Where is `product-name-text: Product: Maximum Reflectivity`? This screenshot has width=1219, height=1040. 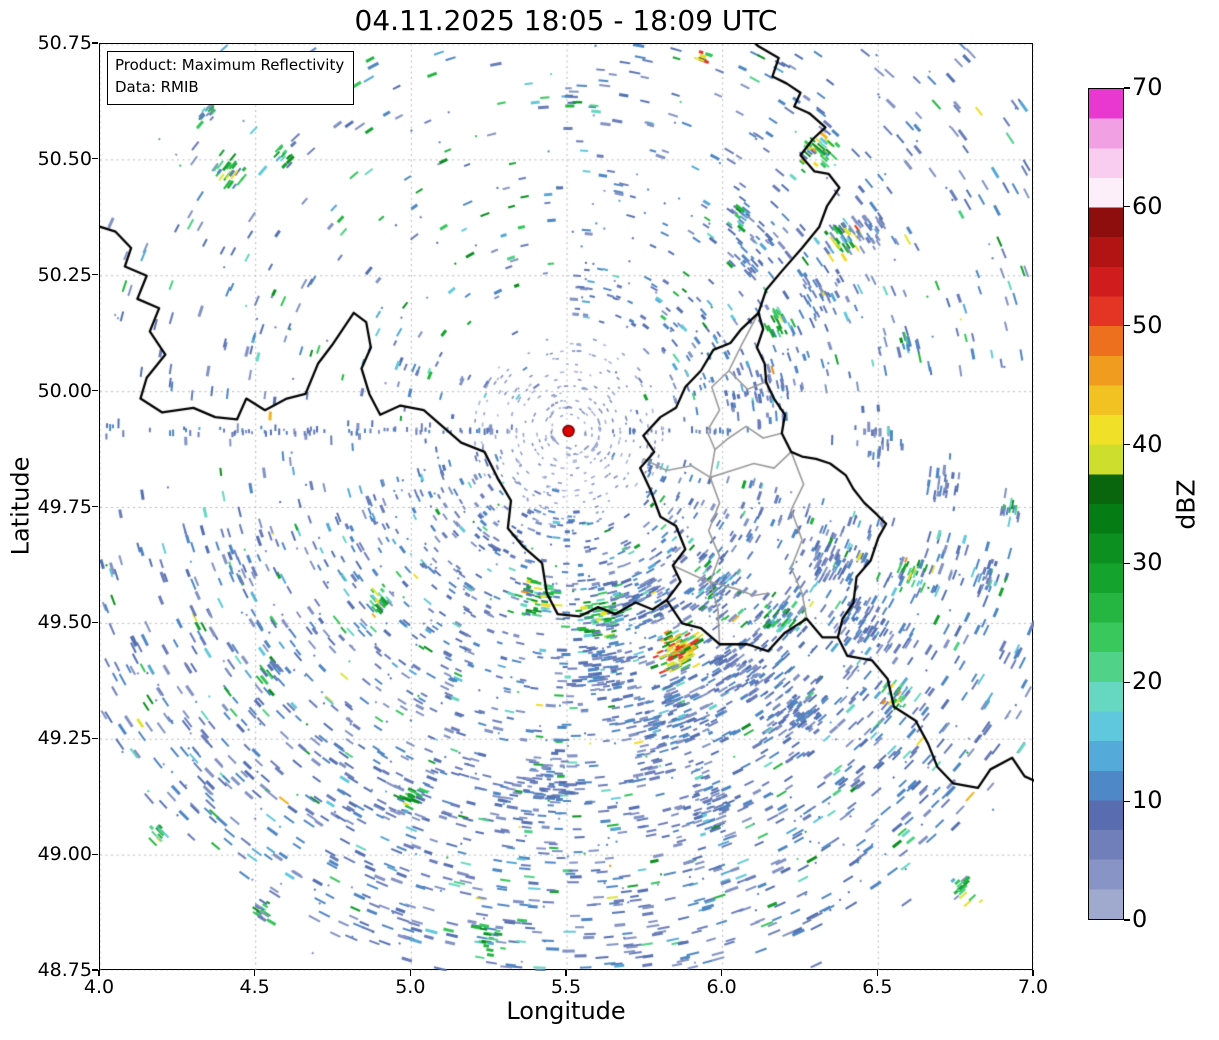 product-name-text: Product: Maximum Reflectivity is located at coordinates (230, 65).